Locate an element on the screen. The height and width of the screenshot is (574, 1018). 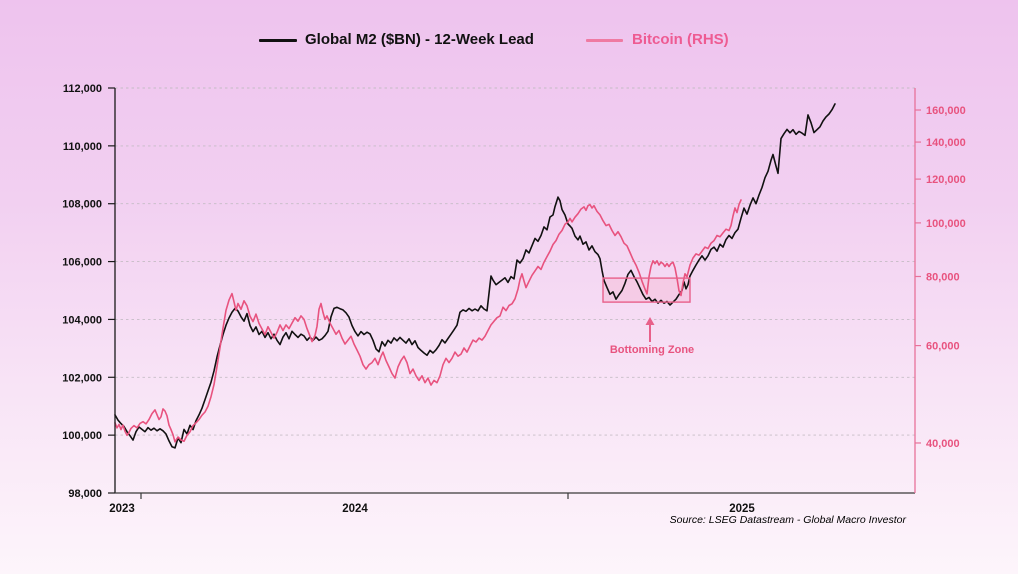
right-axis-tick-label: 120,000 is located at coordinates (946, 180).